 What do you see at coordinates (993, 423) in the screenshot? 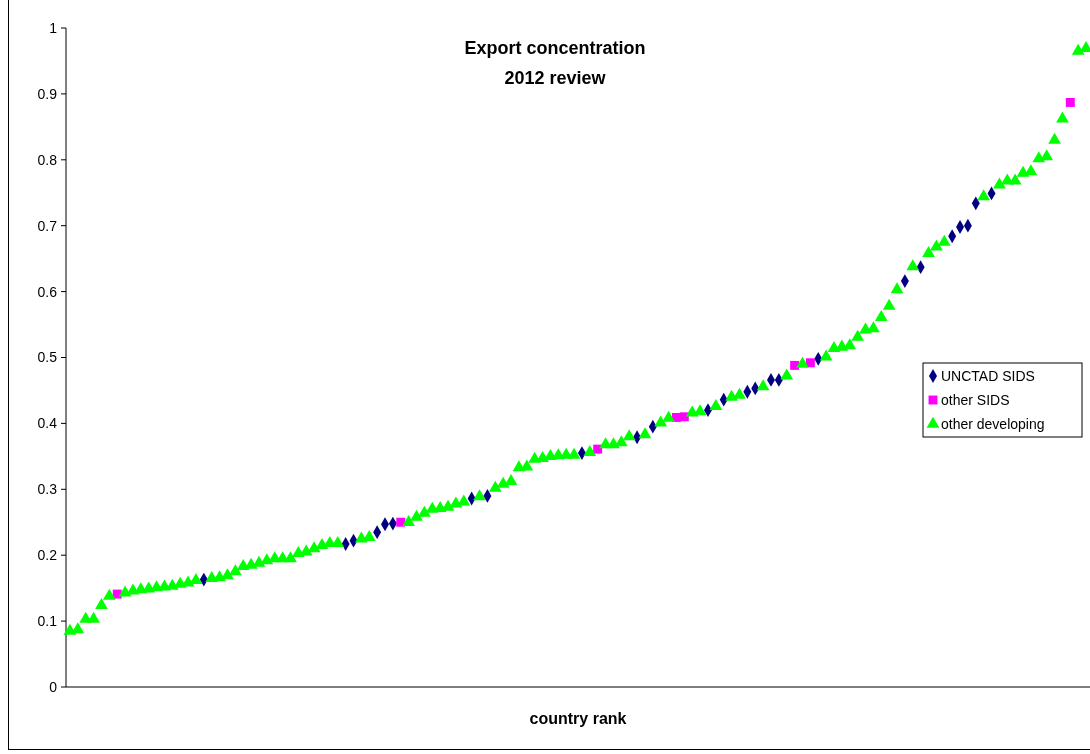
I see `legend-label: other developing` at bounding box center [993, 423].